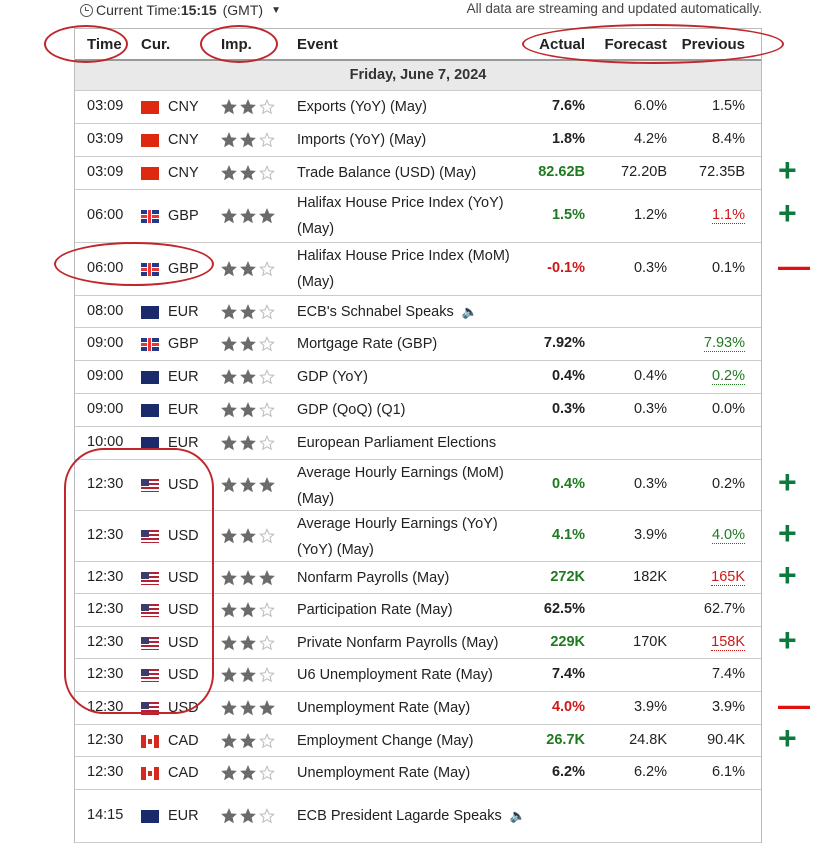  I want to click on event-name: Mortgage Rate (GBP), so click(412, 344).